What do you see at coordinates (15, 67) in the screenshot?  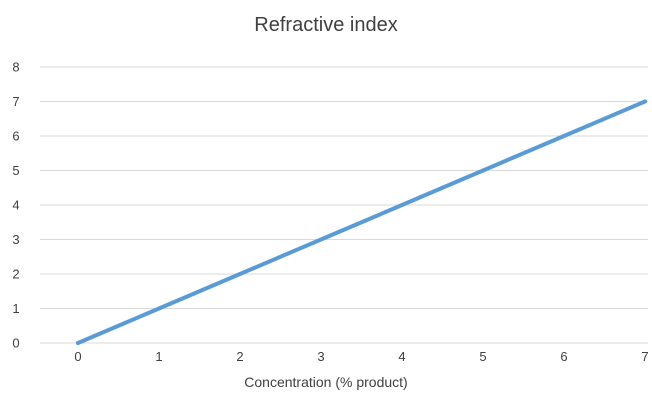 I see `y-tick-label: 8` at bounding box center [15, 67].